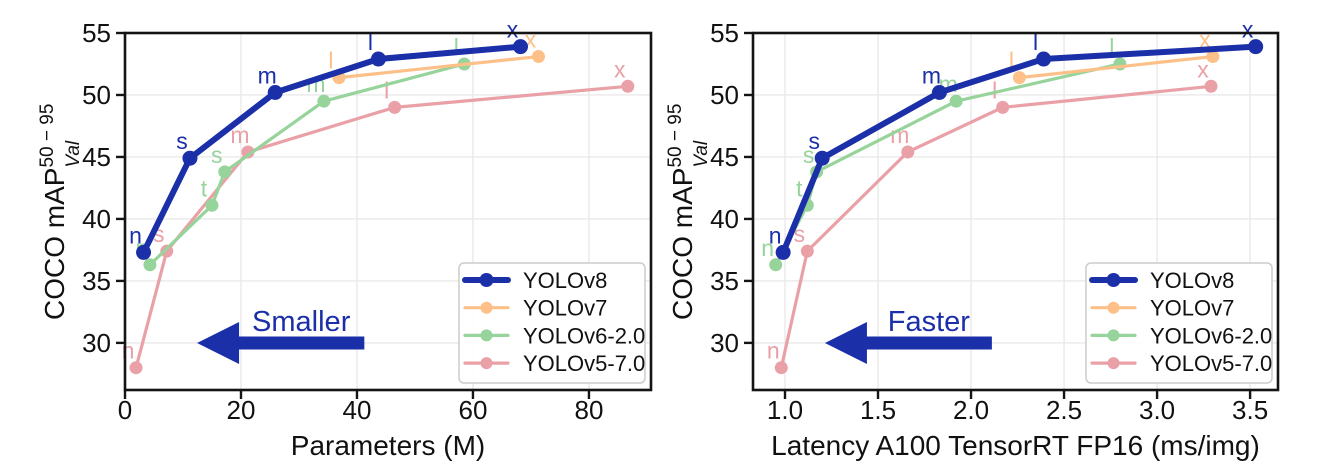 This screenshot has height=470, width=1325. Describe the element at coordinates (324, 101) in the screenshot. I see `point-YOLOv6-2.0-m` at that location.